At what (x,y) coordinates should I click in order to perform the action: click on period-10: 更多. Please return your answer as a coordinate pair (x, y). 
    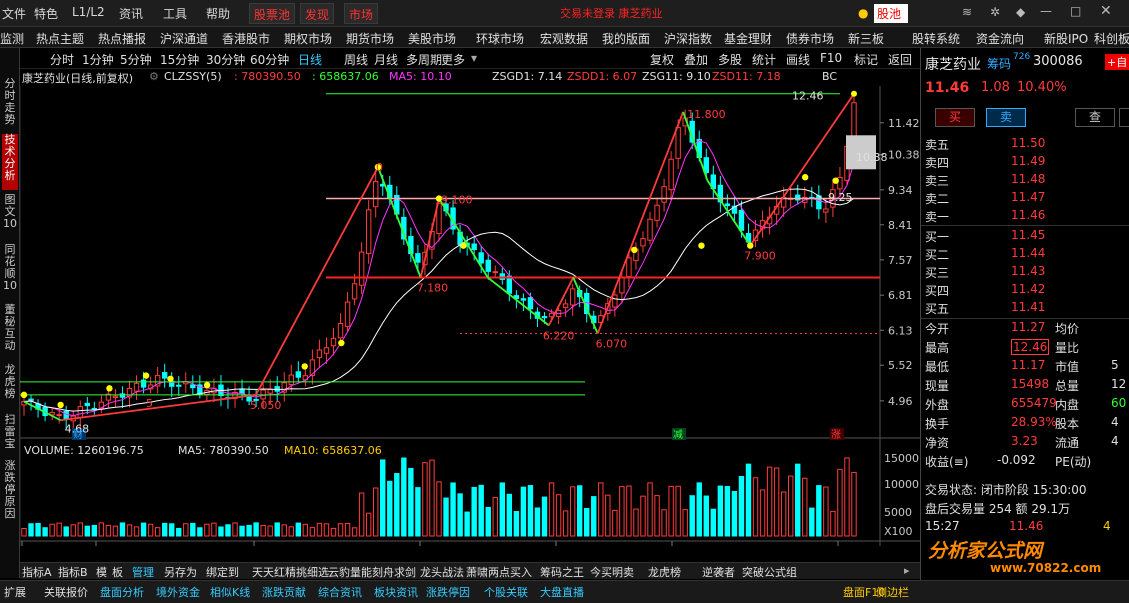
    Looking at the image, I should click on (453, 60).